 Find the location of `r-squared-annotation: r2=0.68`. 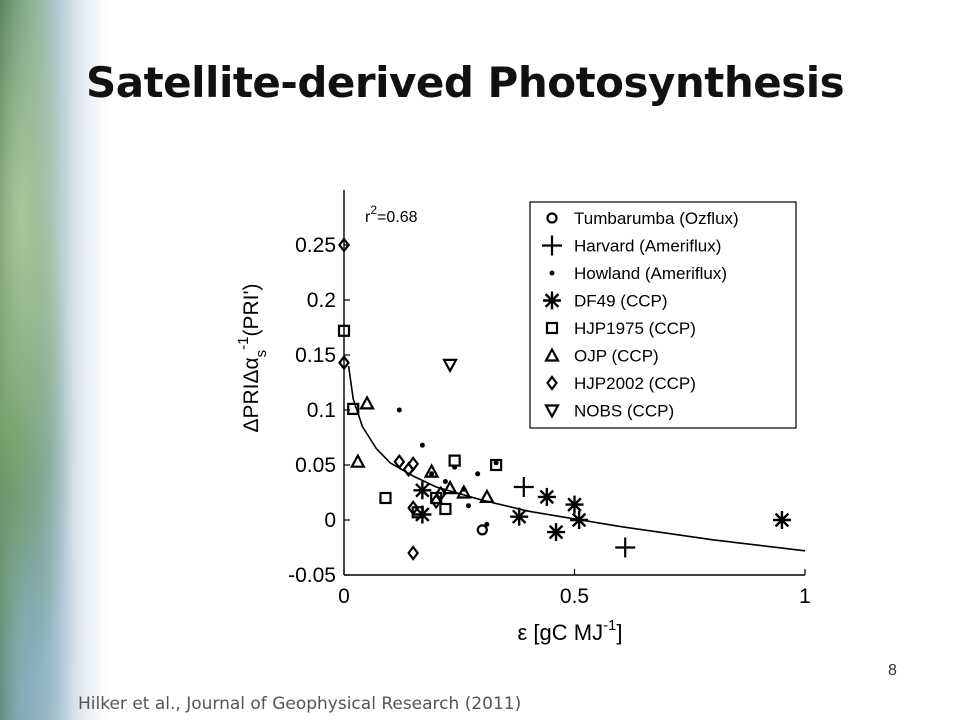

r-squared-annotation: r2=0.68 is located at coordinates (391, 214).